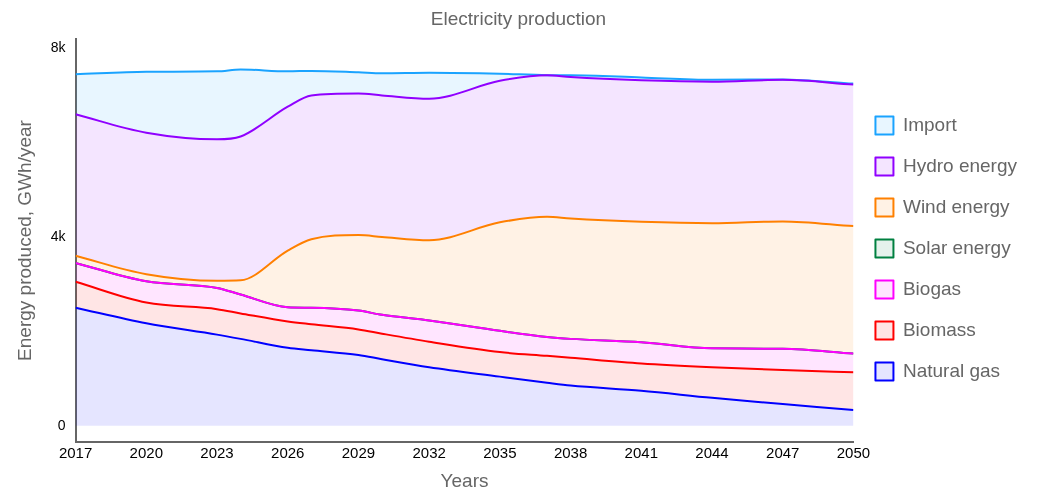 The height and width of the screenshot is (497, 1037). Describe the element at coordinates (464, 480) in the screenshot. I see `x-axis-title: Years` at that location.